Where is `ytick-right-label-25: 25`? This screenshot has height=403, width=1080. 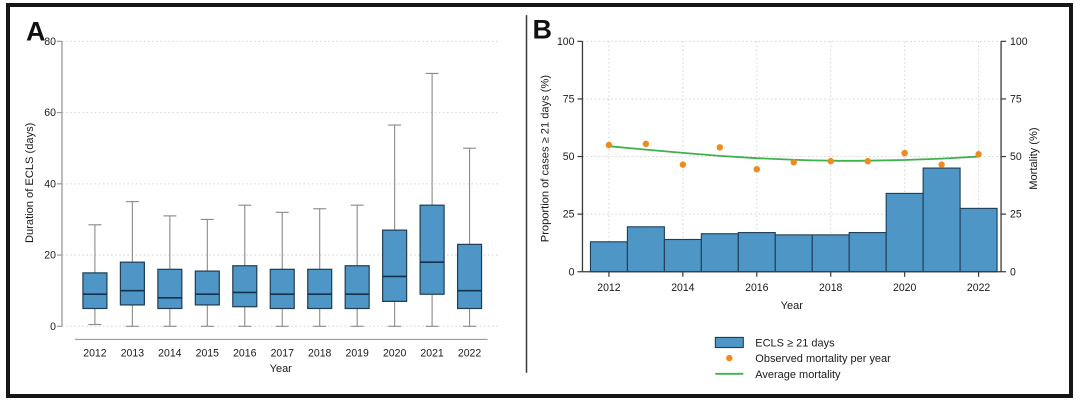 ytick-right-label-25: 25 is located at coordinates (1016, 215).